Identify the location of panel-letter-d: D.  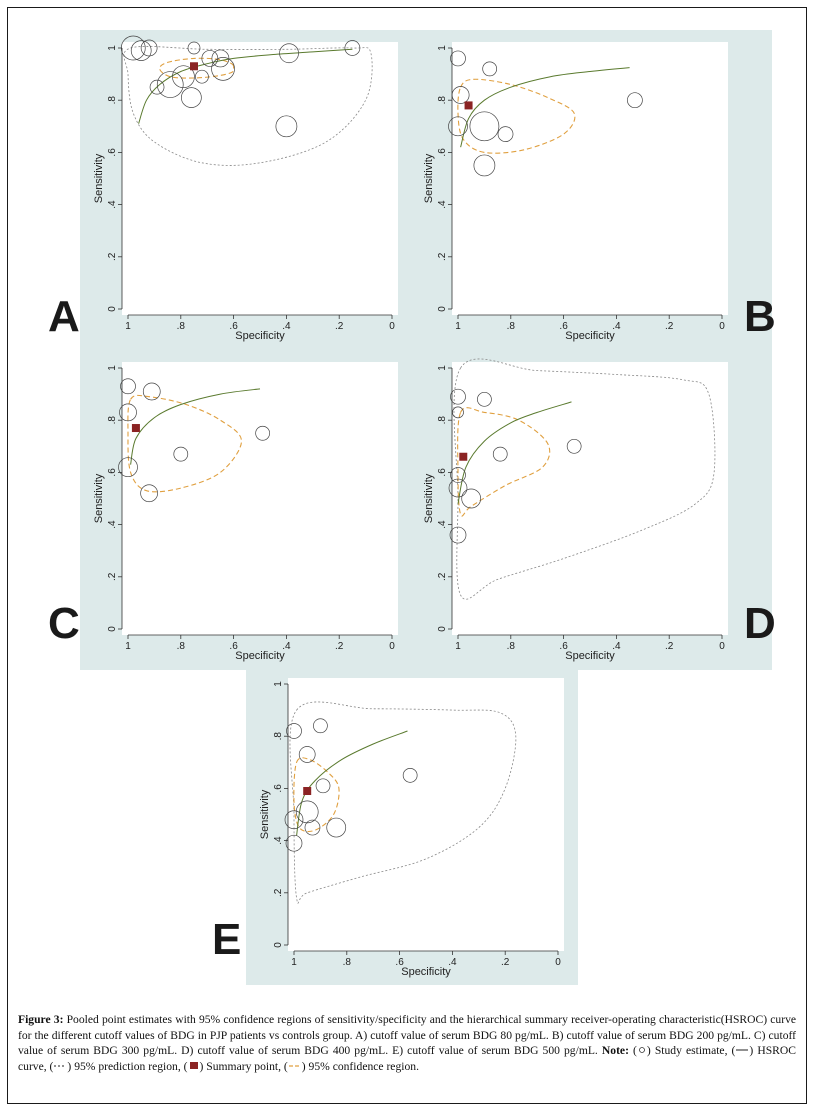
(760, 623).